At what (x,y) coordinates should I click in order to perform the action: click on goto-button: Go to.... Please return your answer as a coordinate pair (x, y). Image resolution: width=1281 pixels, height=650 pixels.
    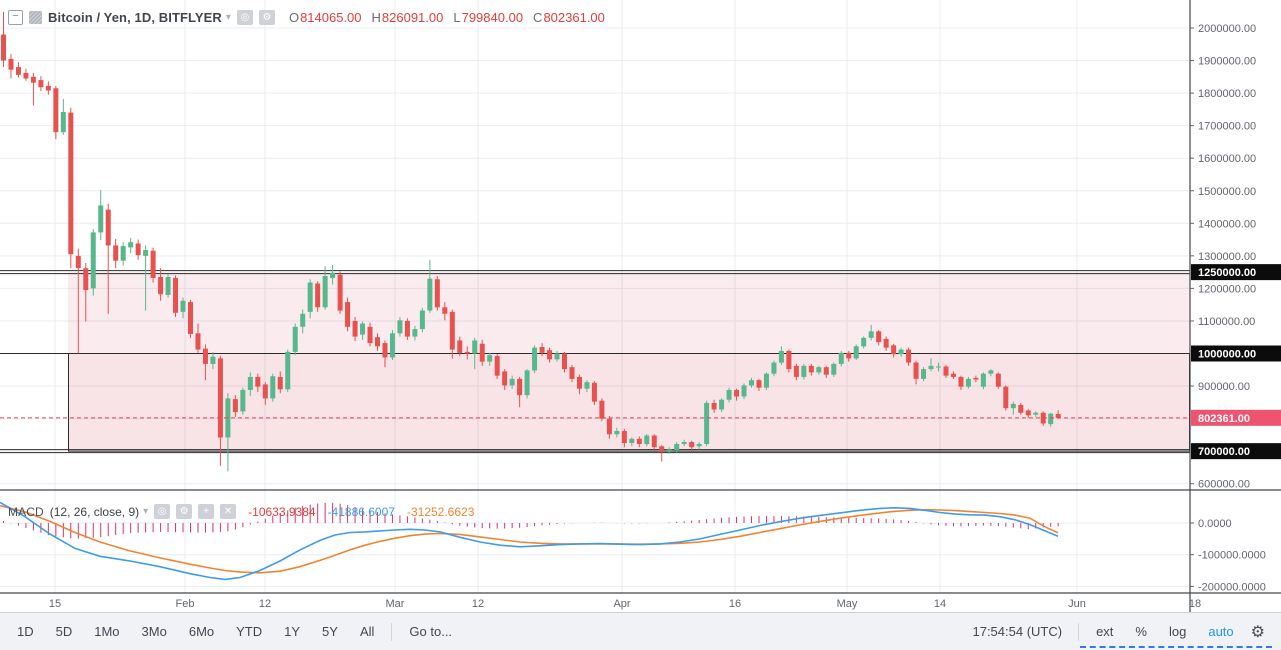
    Looking at the image, I should click on (431, 631).